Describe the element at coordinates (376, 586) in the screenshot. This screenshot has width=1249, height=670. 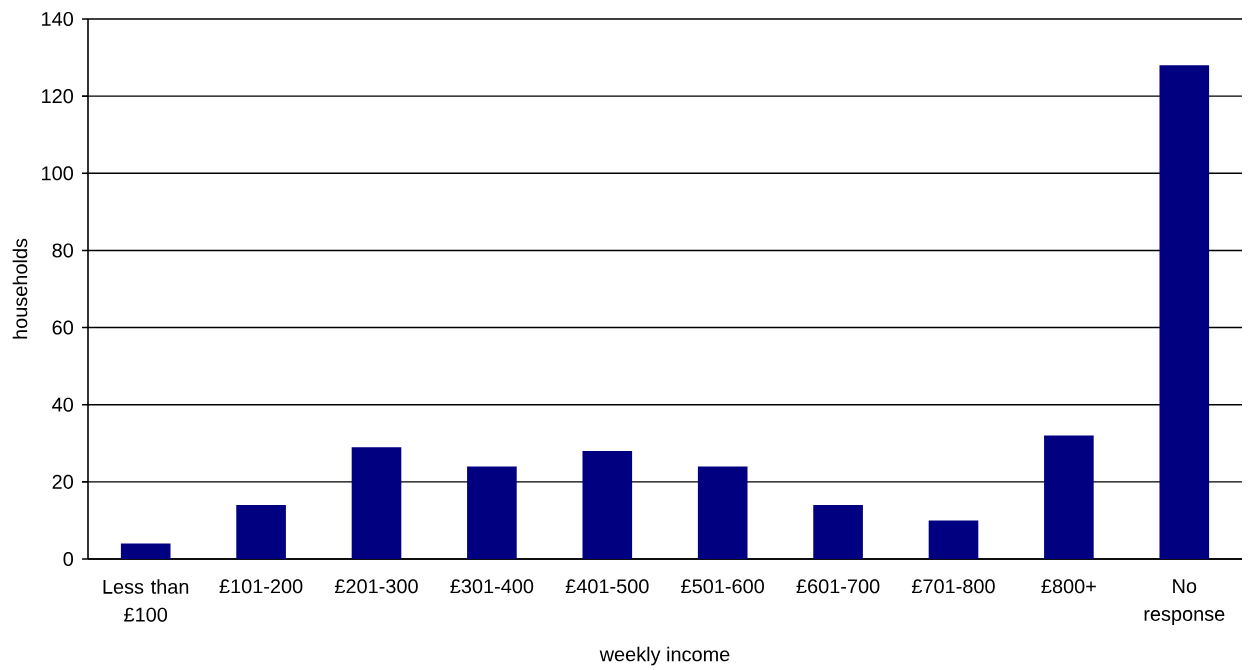
I see `x-tick-label: £201-300` at that location.